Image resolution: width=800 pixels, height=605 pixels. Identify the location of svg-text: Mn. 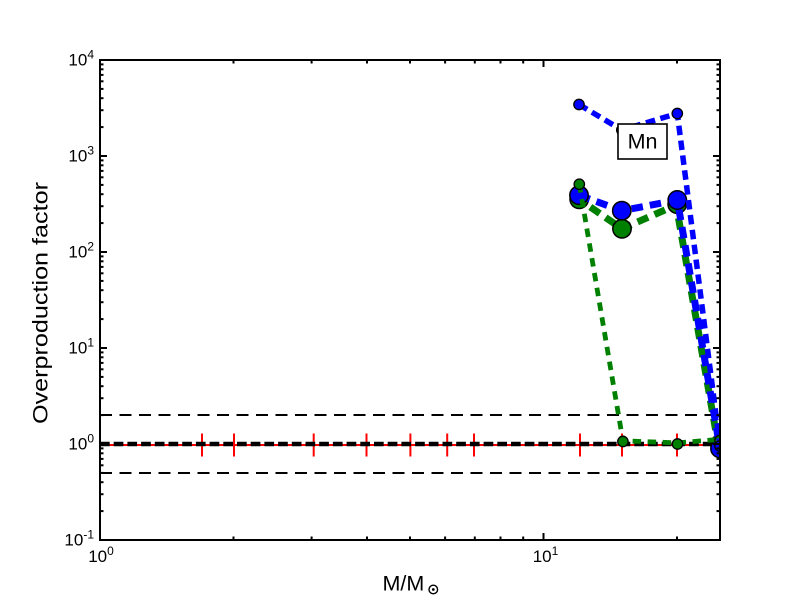
(643, 142).